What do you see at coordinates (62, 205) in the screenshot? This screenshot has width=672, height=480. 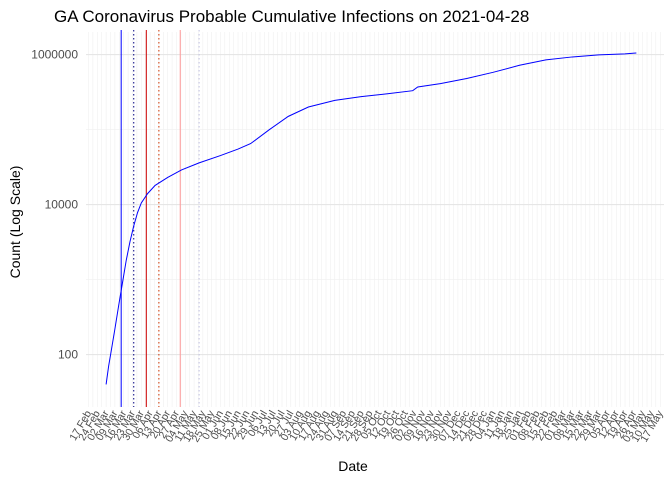 I see `y-tick-label: 10000` at bounding box center [62, 205].